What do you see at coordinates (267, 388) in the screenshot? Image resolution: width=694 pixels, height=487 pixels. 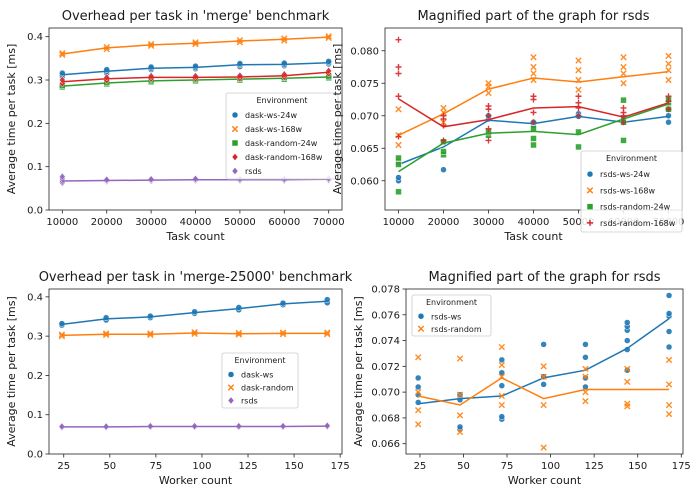 I see `legend-label: dask-random` at bounding box center [267, 388].